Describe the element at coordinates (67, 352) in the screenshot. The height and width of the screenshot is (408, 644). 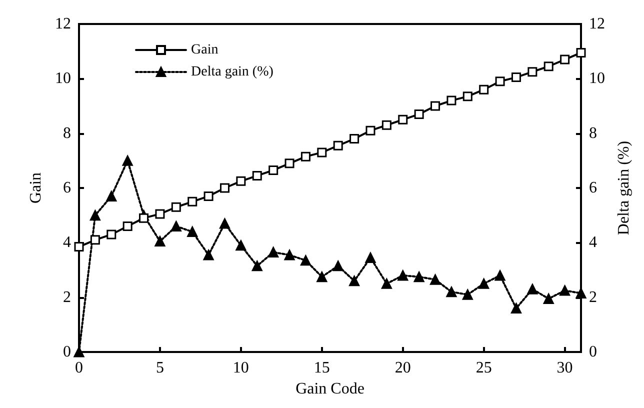
I see `y-tick-label: 0` at that location.